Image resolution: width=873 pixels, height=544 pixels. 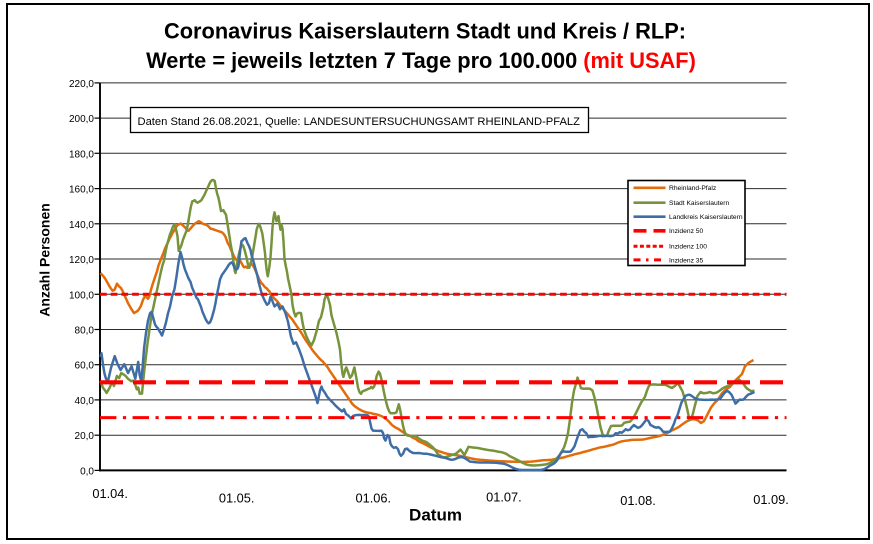 What do you see at coordinates (81, 190) in the screenshot?
I see `svg-text: 160,0` at bounding box center [81, 190].